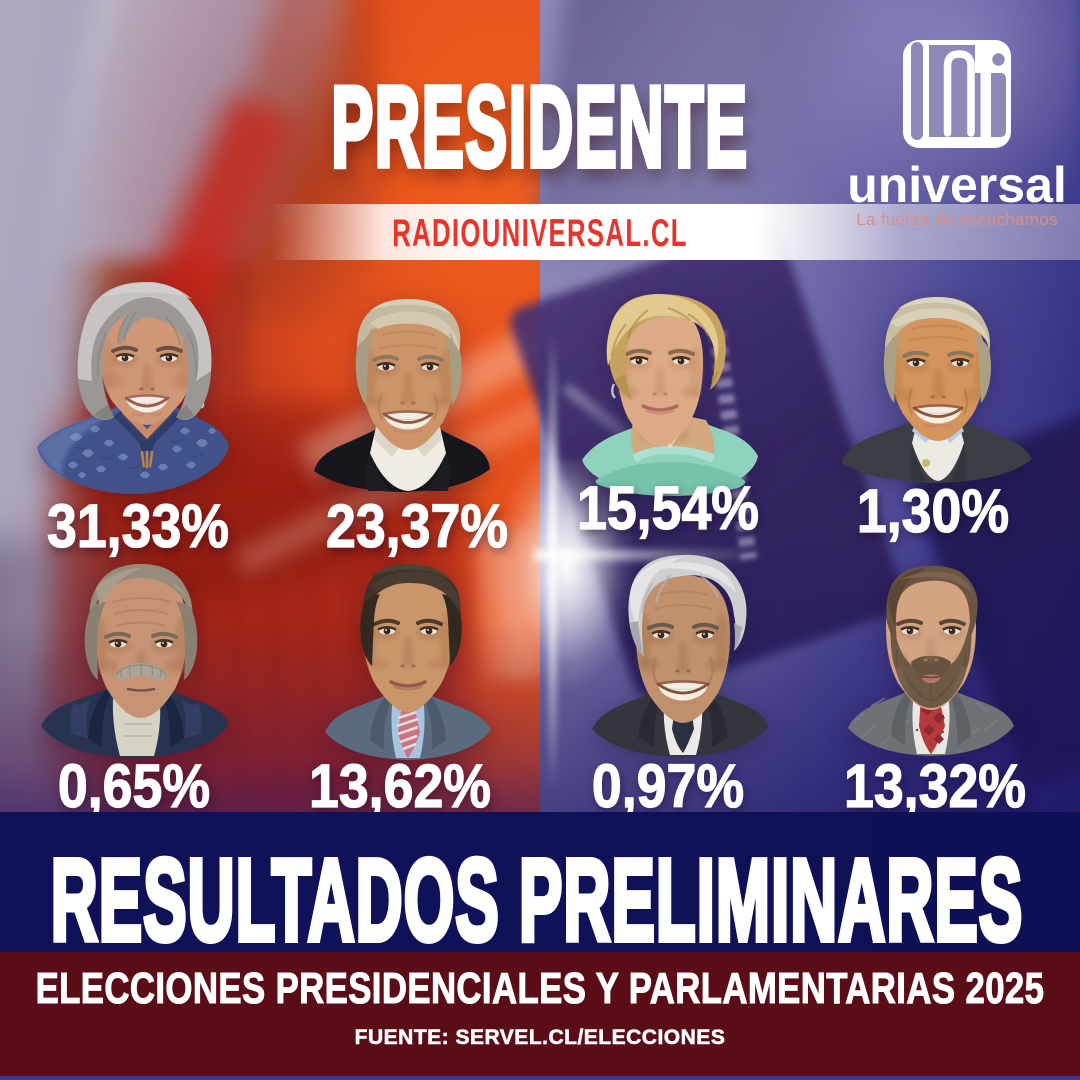 The width and height of the screenshot is (1080, 1080). I want to click on svg-text: universal, so click(957, 185).